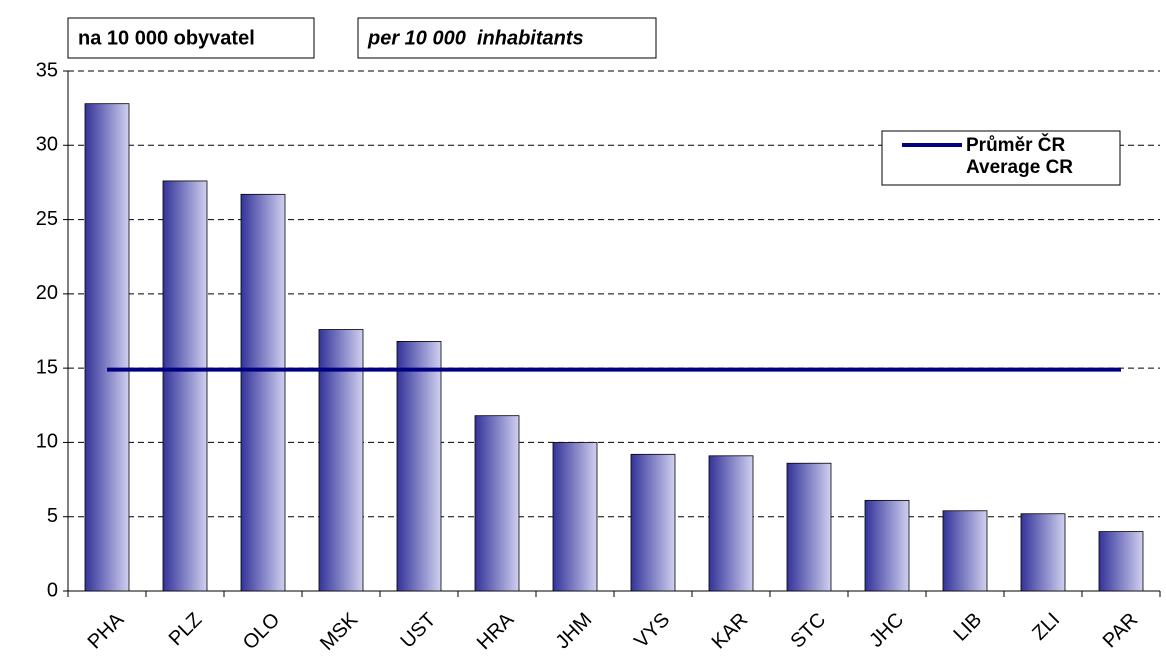  Describe the element at coordinates (47, 442) in the screenshot. I see `y-tick-label: 10` at that location.